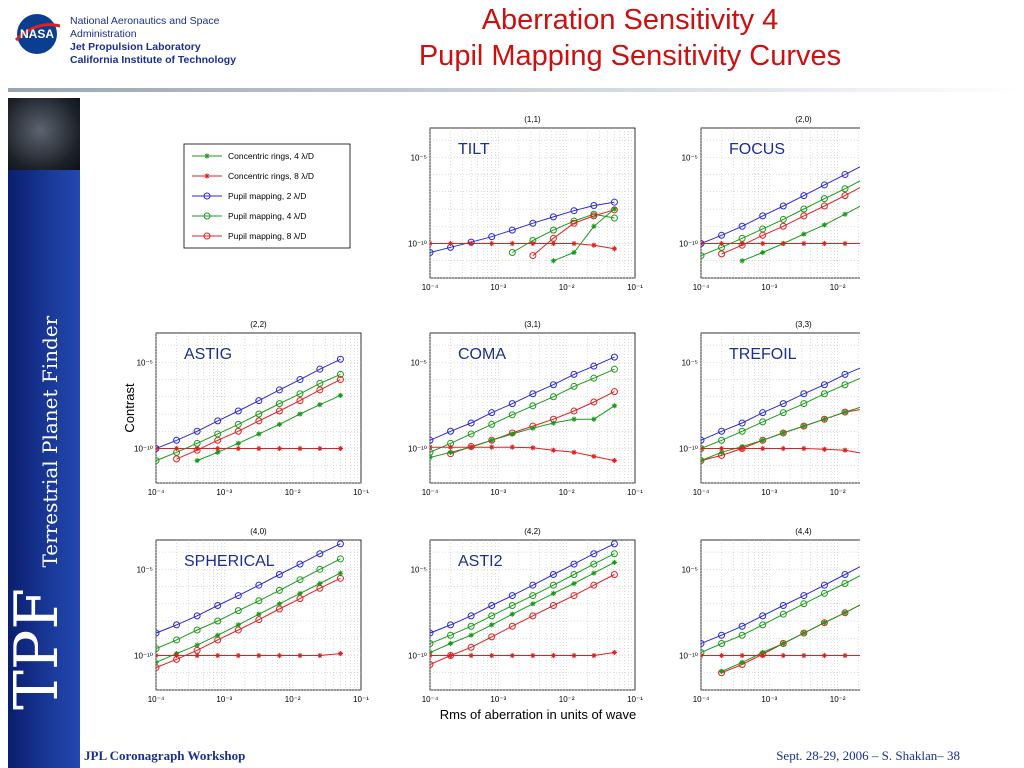 Image resolution: width=1024 pixels, height=768 pixels. I want to click on subplot-title: (4,4), so click(803, 531).